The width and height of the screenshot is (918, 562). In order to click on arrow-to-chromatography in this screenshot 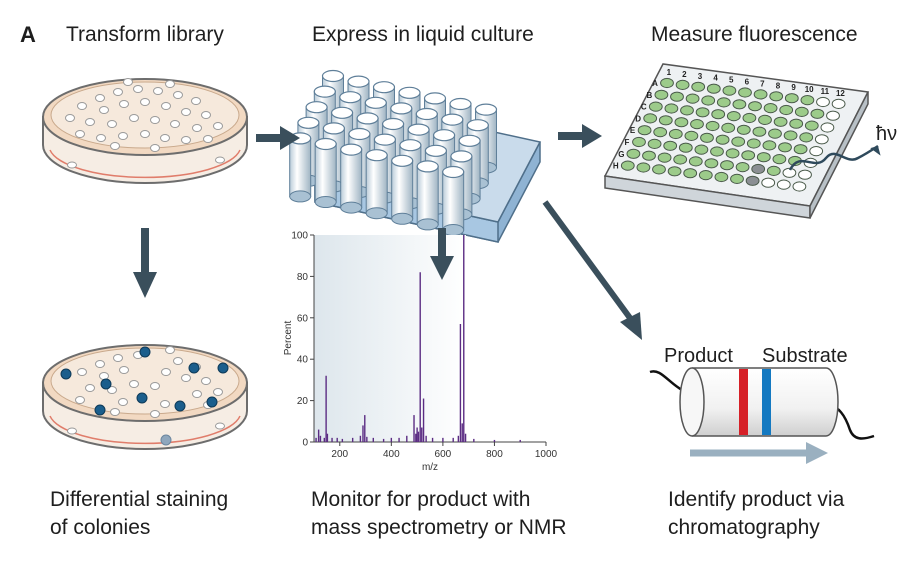, I will do `click(592, 270)`.